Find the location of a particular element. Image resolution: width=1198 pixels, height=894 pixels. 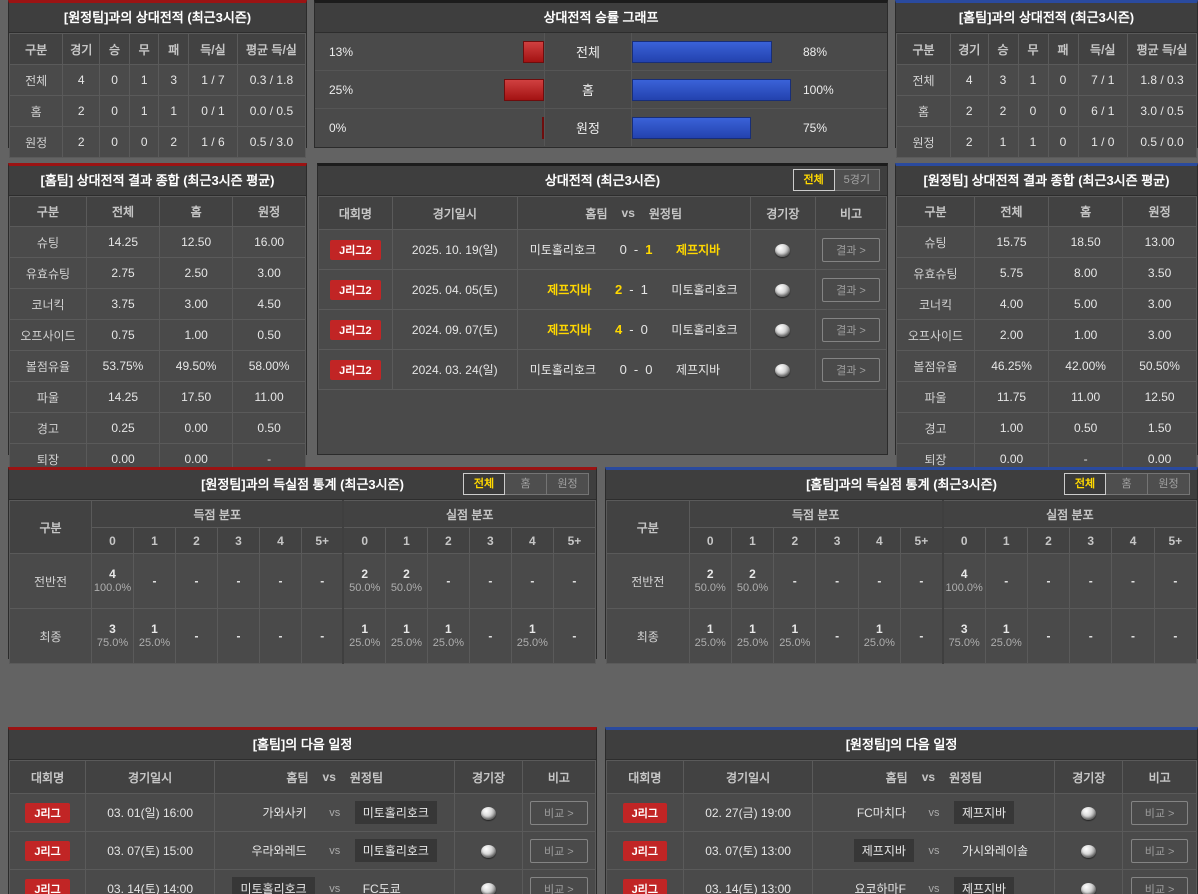

score-col: 0 is located at coordinates (710, 540).